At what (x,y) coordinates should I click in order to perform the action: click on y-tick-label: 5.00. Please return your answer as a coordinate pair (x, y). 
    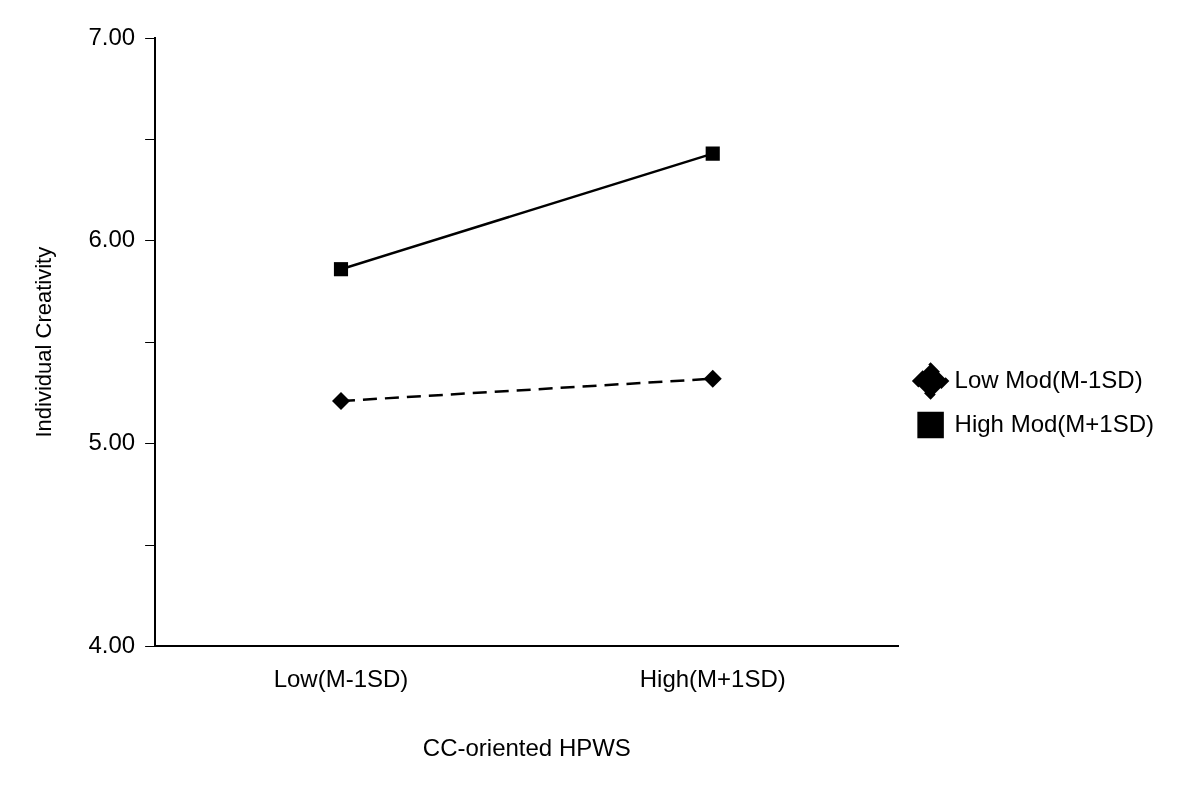
    Looking at the image, I should click on (112, 442).